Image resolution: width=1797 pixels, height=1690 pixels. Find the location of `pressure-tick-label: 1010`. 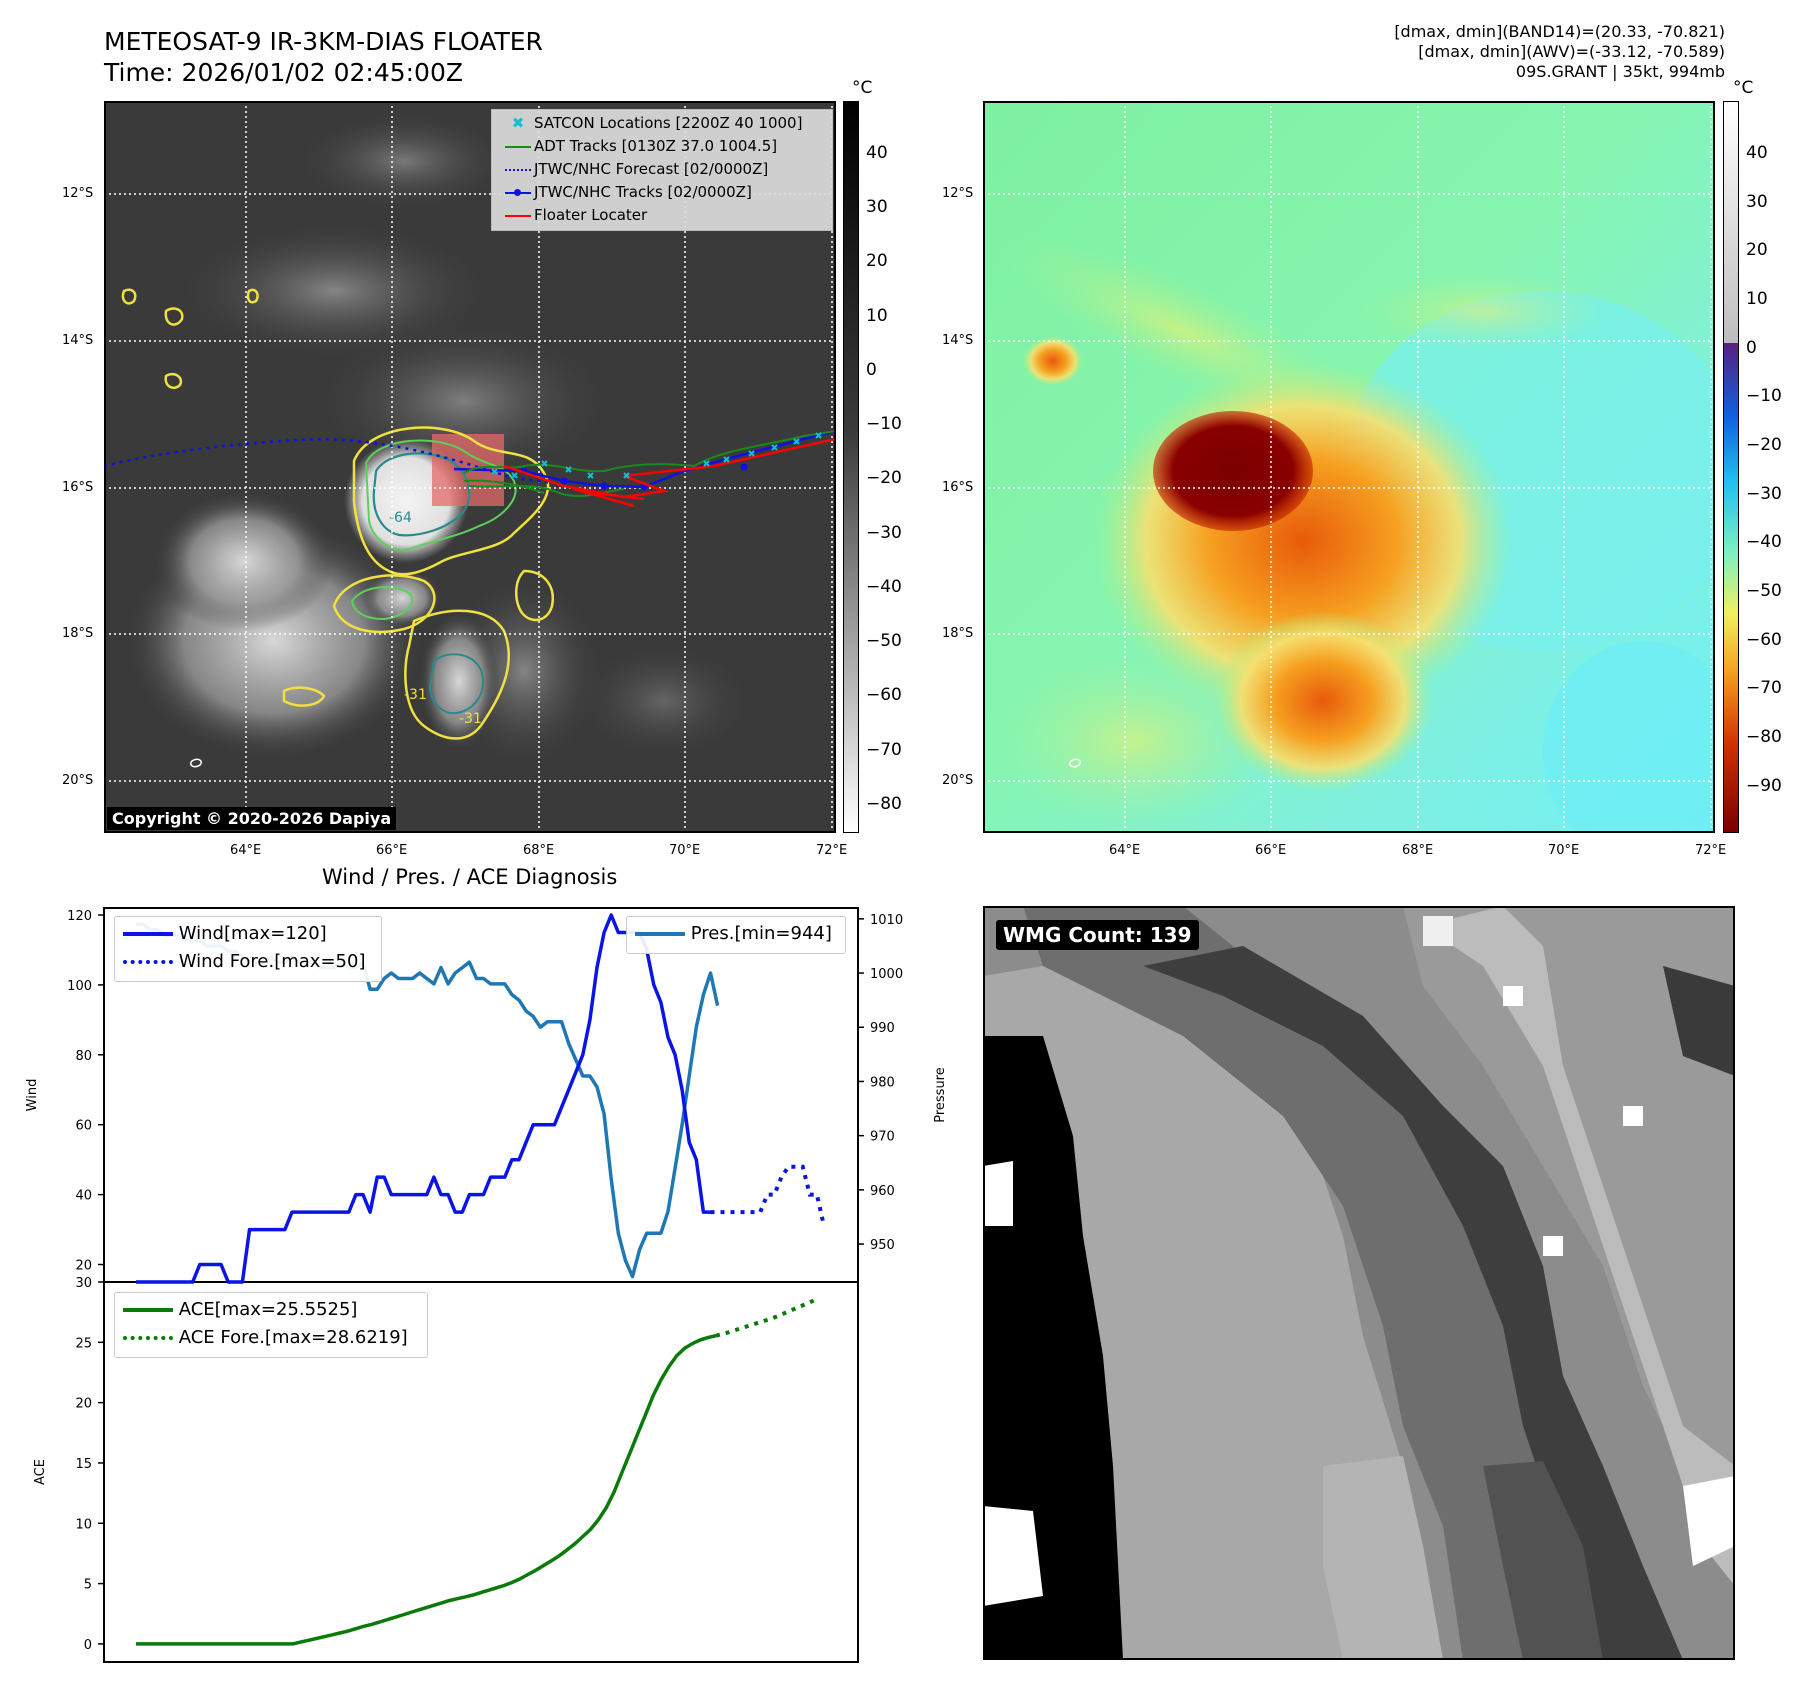

pressure-tick-label: 1010 is located at coordinates (886, 920).